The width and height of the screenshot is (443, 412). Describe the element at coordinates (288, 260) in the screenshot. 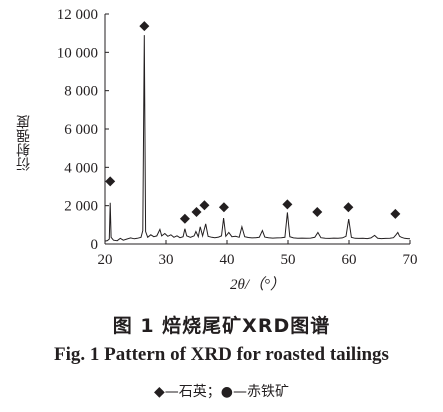

I see `x-tick-label: 50` at that location.